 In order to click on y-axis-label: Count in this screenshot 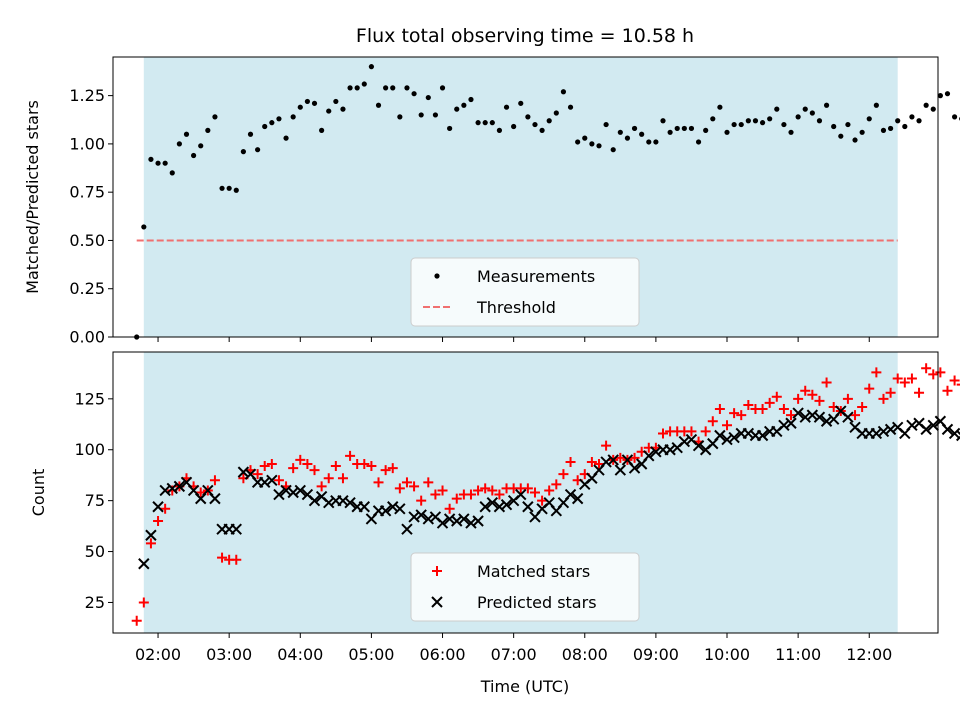, I will do `click(38, 493)`.